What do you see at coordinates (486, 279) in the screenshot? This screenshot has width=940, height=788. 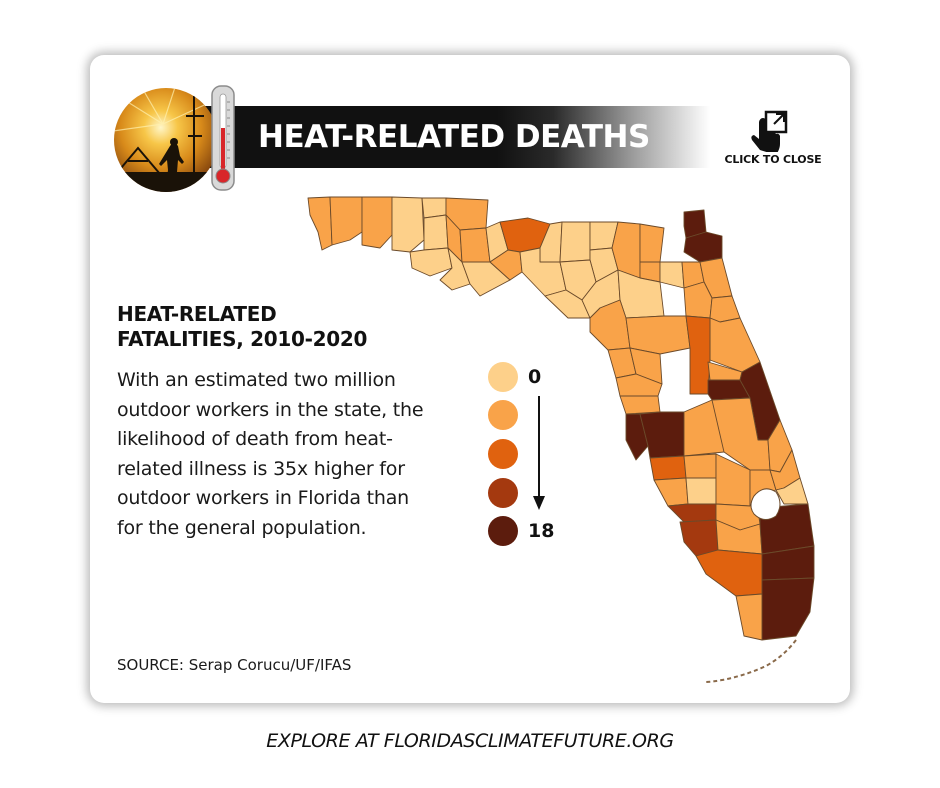 I see `county-franklin` at bounding box center [486, 279].